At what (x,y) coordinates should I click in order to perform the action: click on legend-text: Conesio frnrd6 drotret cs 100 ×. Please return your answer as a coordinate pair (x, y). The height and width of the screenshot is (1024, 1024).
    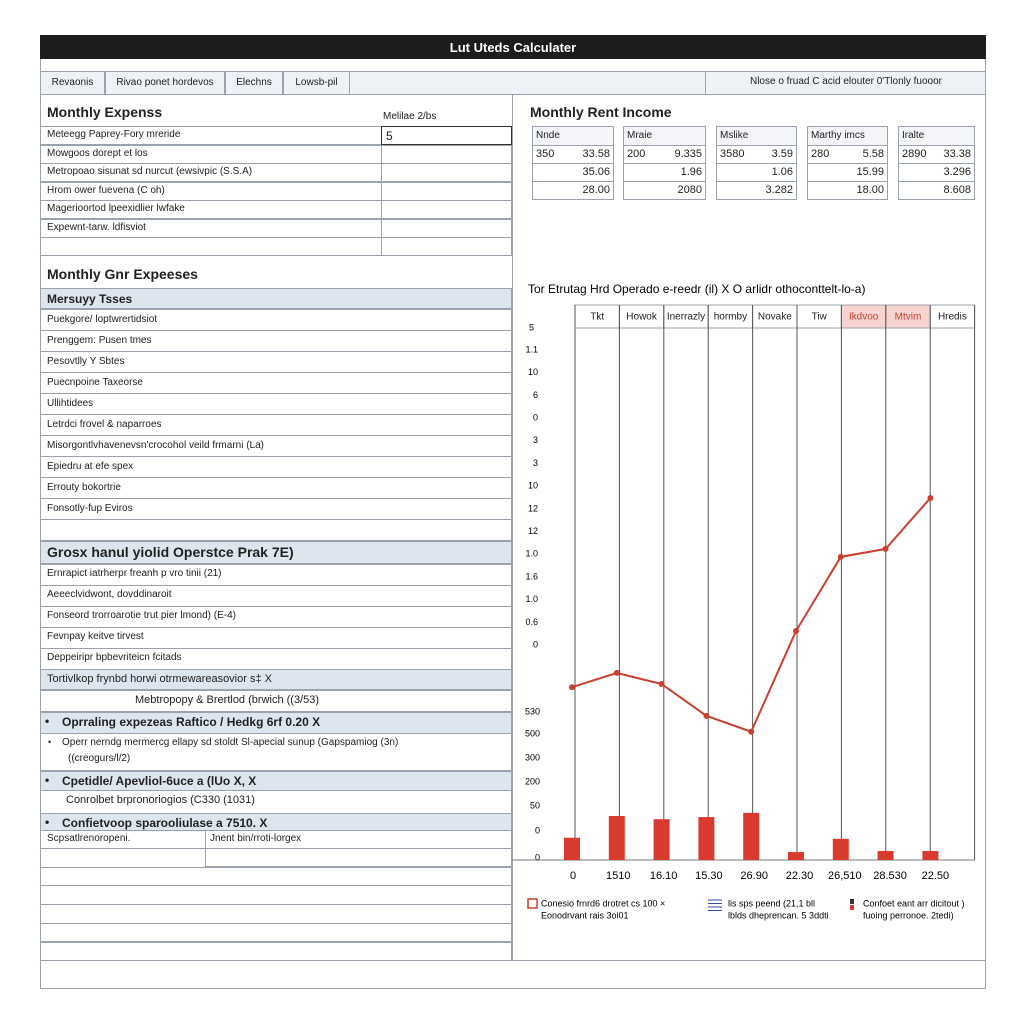
    Looking at the image, I should click on (603, 903).